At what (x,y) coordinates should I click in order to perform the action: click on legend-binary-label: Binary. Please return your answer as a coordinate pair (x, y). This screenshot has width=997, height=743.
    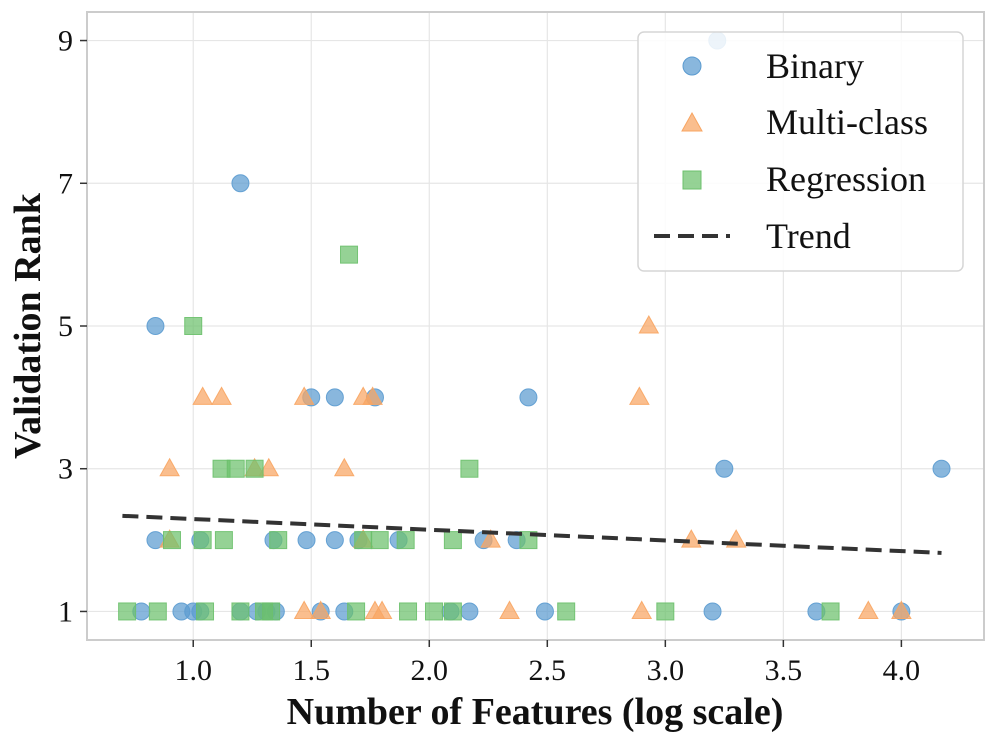
    Looking at the image, I should click on (815, 66).